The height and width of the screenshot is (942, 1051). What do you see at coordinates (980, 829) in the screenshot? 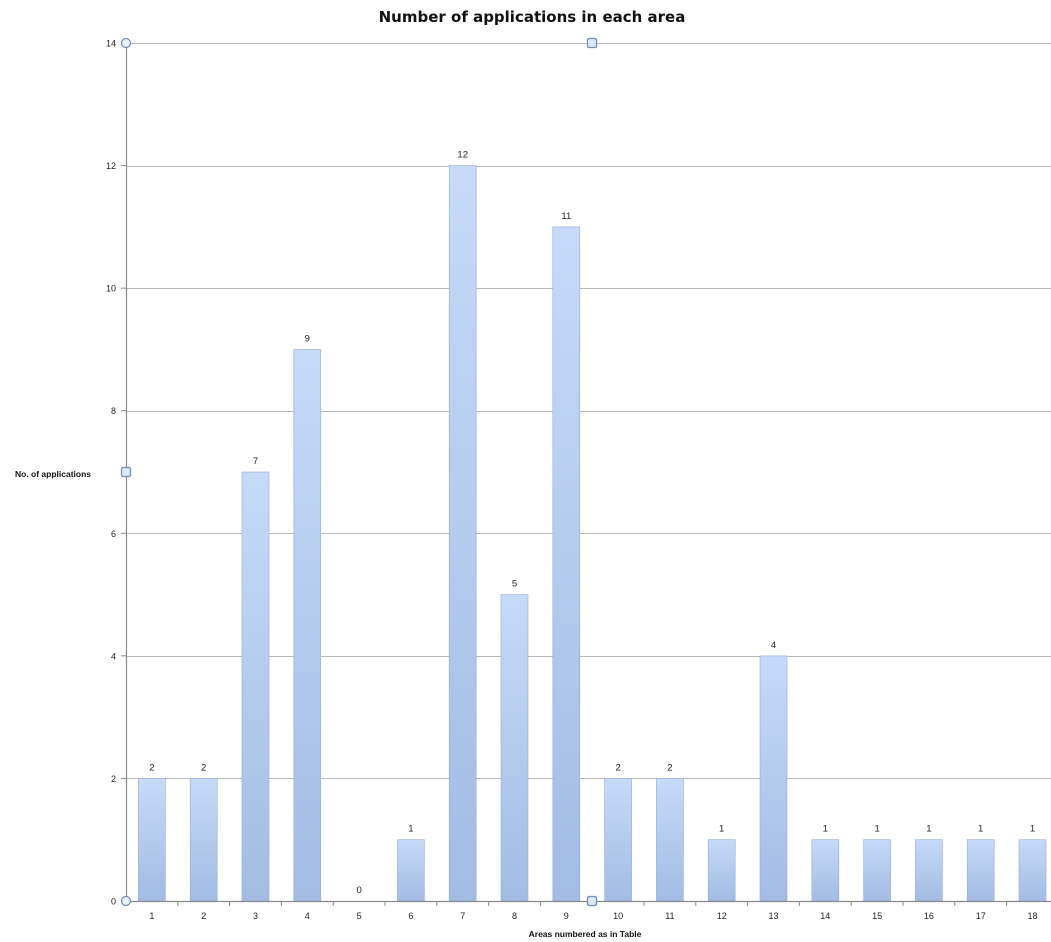
I see `data-label-17: 1` at bounding box center [980, 829].